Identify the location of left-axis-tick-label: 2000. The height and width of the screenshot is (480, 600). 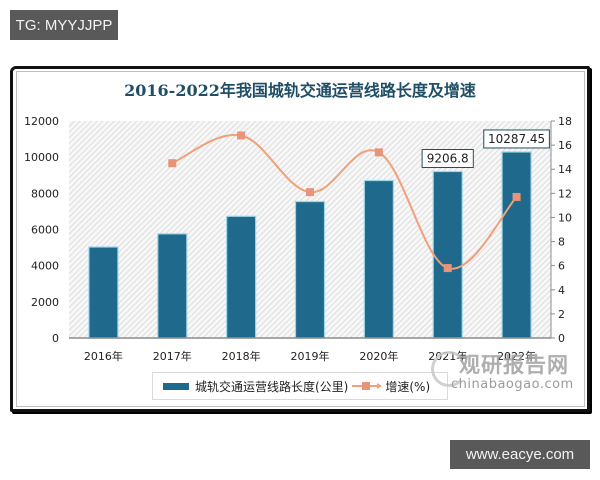
(45, 302).